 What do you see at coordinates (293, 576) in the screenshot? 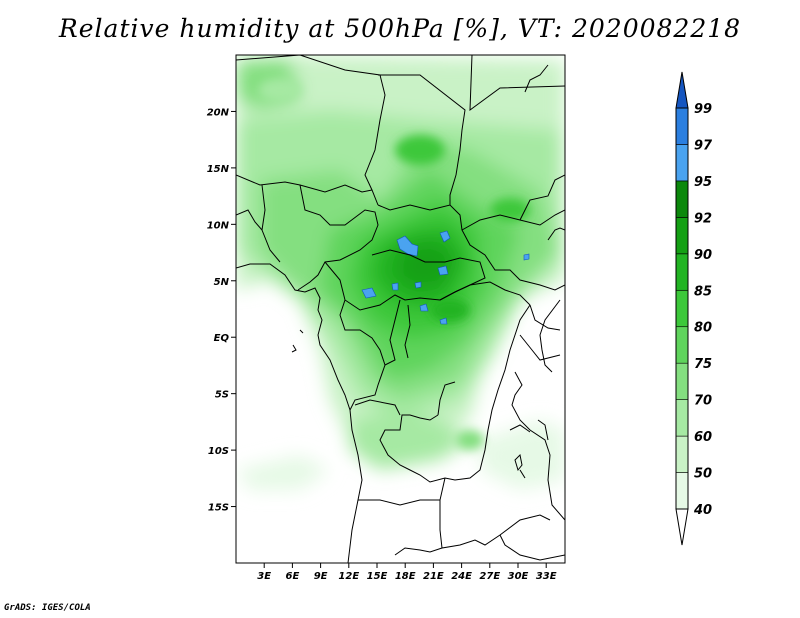
I see `lon-tick-label: 6E` at bounding box center [293, 576].